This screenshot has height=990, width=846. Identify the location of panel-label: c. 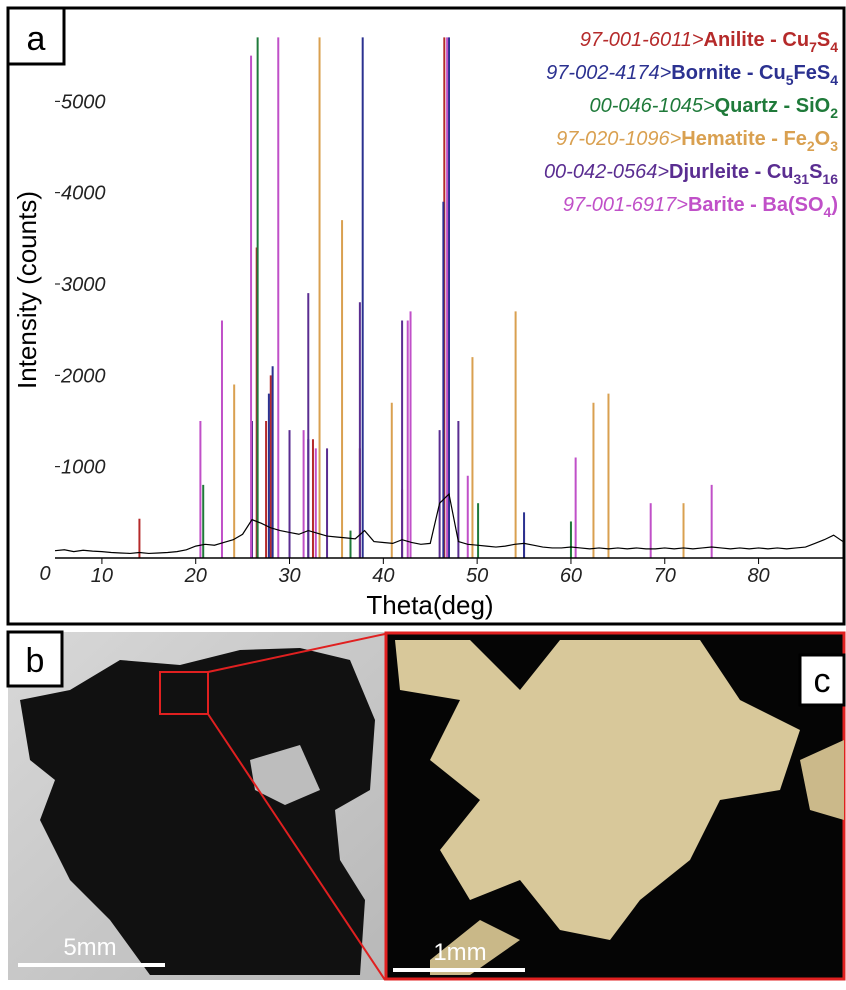
(822, 681).